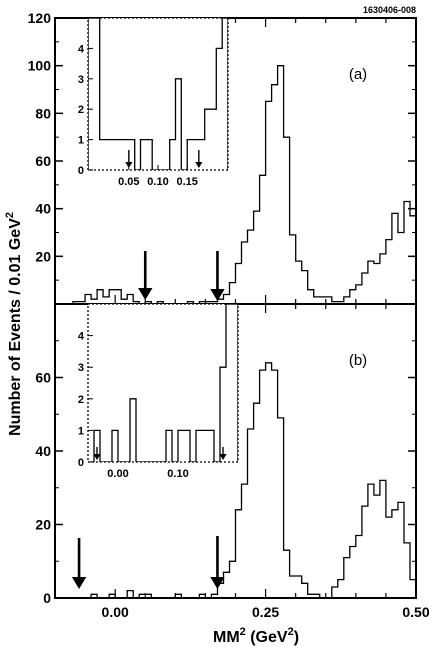 The image size is (436, 649). What do you see at coordinates (358, 360) in the screenshot?
I see `panel-label: (b)` at bounding box center [358, 360].